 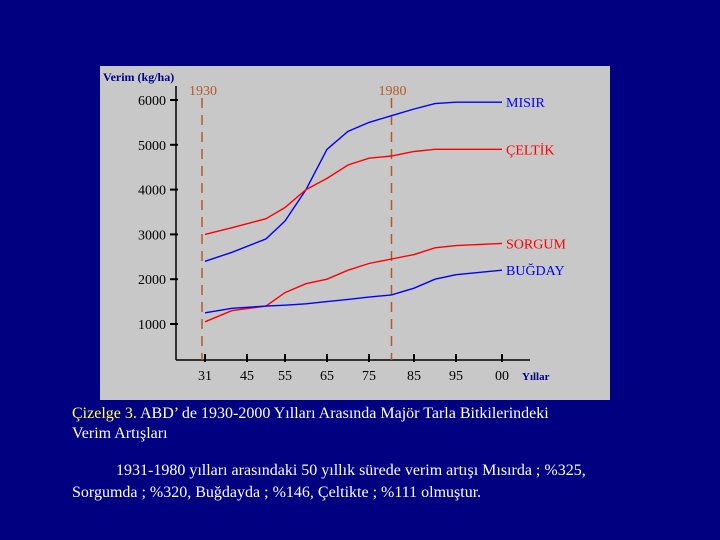 What do you see at coordinates (536, 244) in the screenshot?
I see `series-label-2: SORGUM` at bounding box center [536, 244].